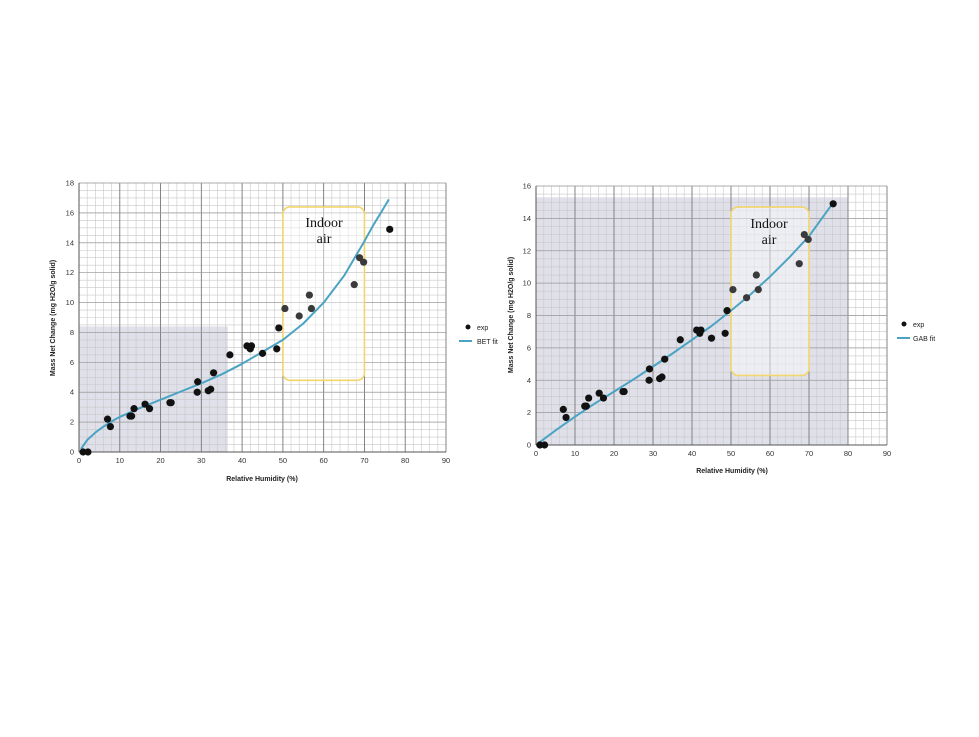 The height and width of the screenshot is (737, 979). Describe the element at coordinates (242, 460) in the screenshot. I see `bet-x-tick-label: 40` at that location.